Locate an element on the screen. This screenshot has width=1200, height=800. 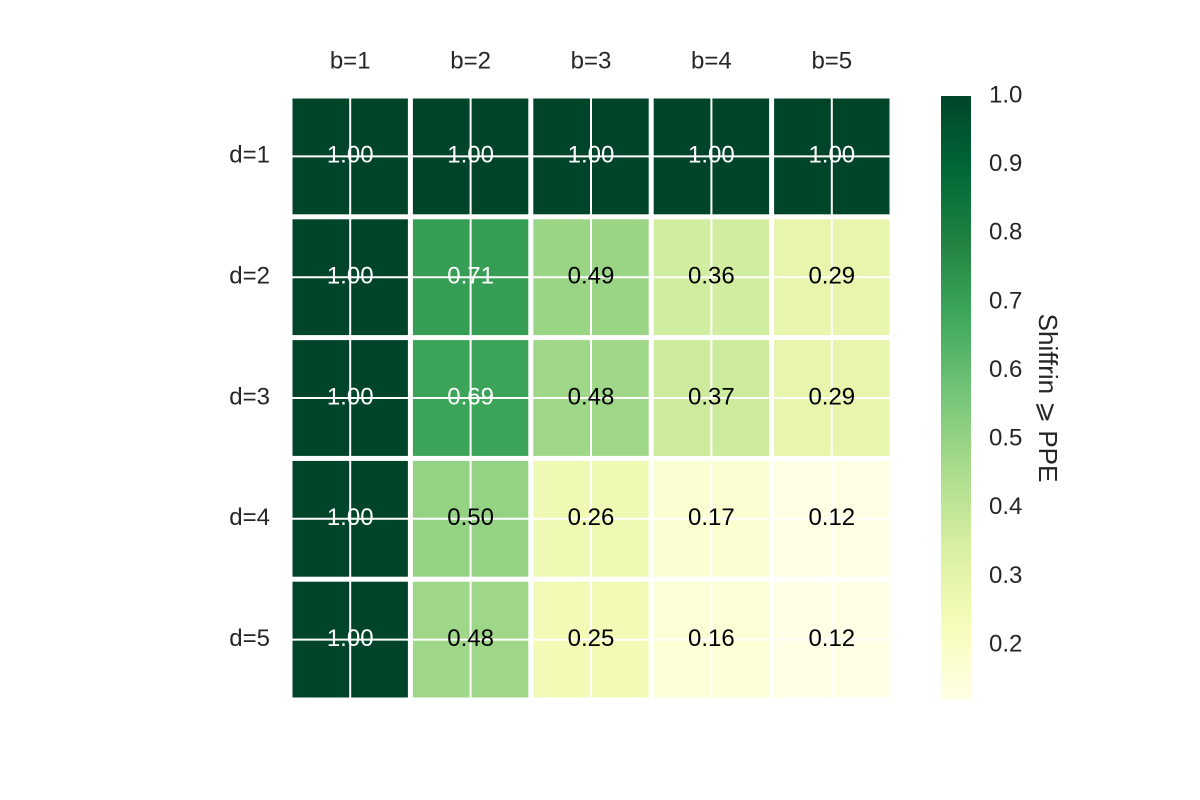
x-tick-label-2: b=2 is located at coordinates (470, 60).